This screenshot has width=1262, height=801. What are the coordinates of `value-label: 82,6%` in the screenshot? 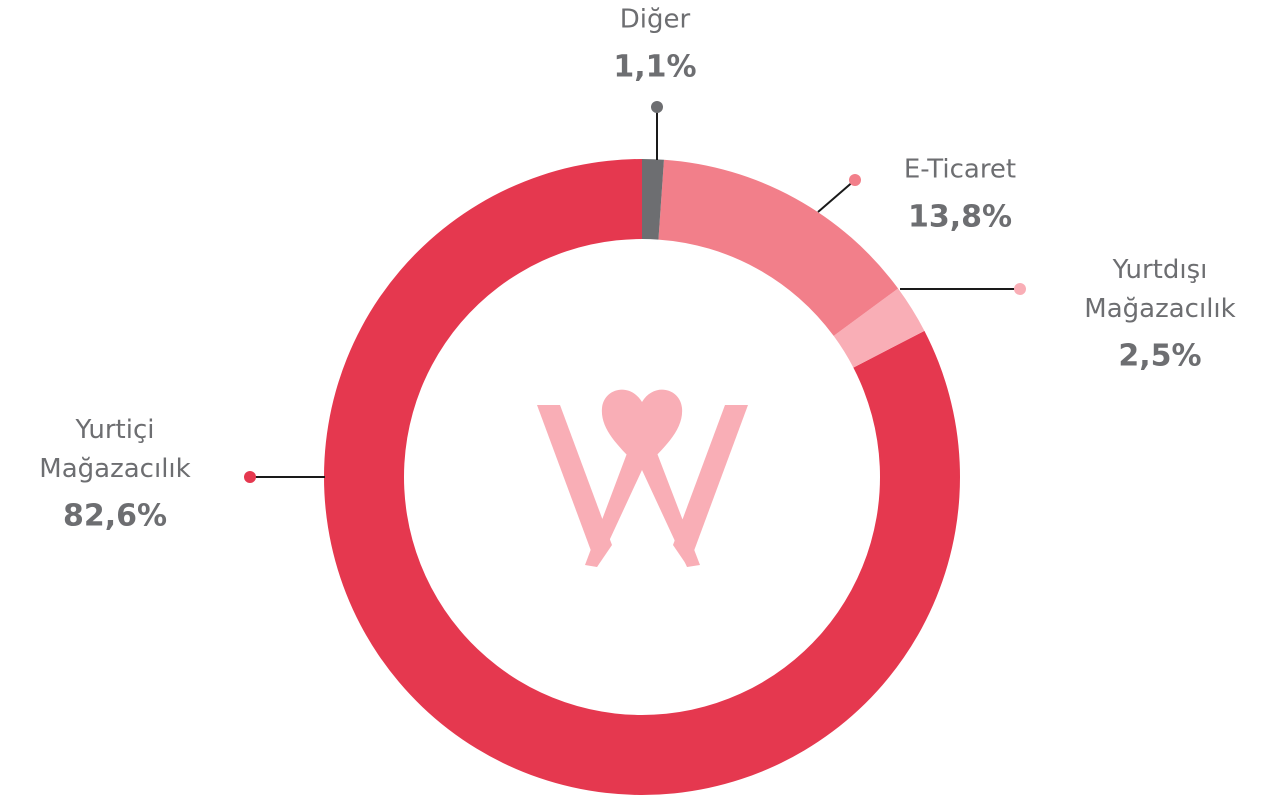 It's located at (115, 516).